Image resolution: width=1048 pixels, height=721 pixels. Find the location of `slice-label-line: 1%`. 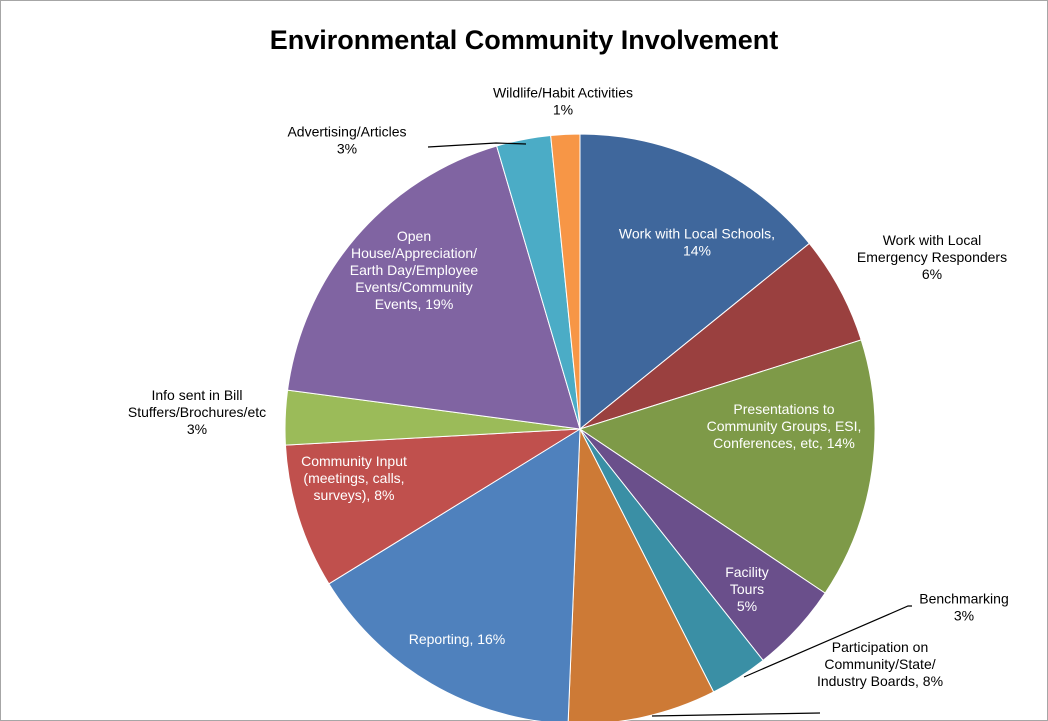

slice-label-line: 1% is located at coordinates (563, 110).